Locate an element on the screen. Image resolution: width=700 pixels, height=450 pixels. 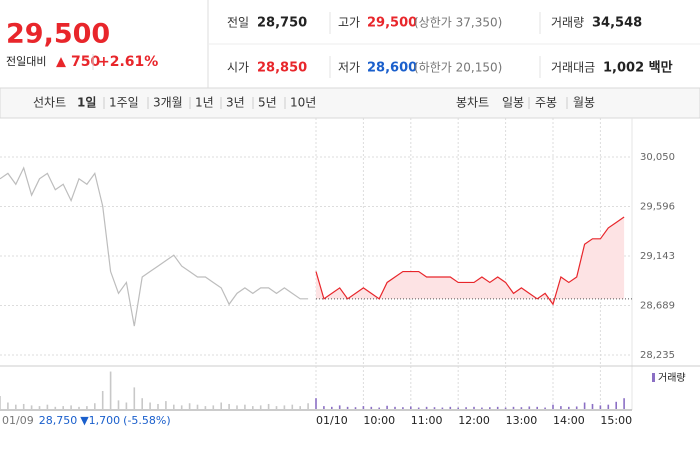
prev-day-summary: 01/09 28,750 ▼1,700 (-5.58%) is located at coordinates (86, 420).